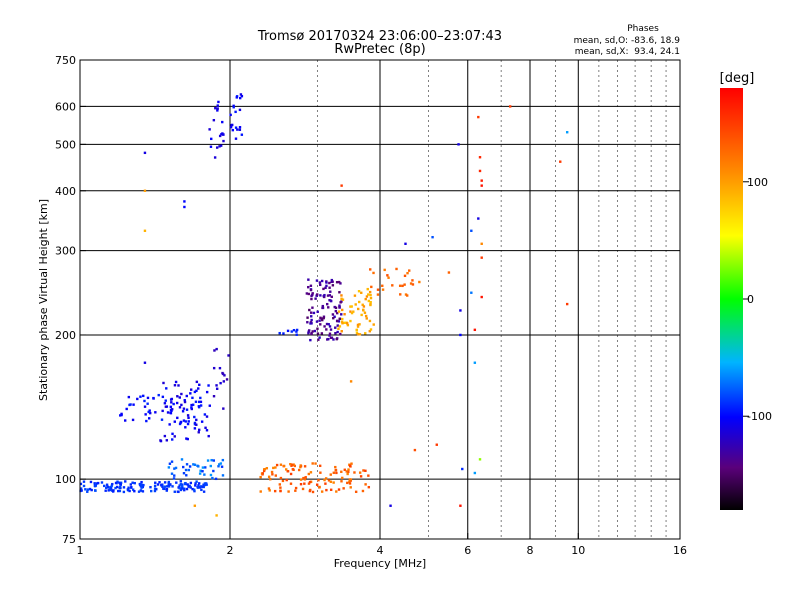  Describe the element at coordinates (65, 144) in the screenshot. I see `y-tick-label: 500` at that location.